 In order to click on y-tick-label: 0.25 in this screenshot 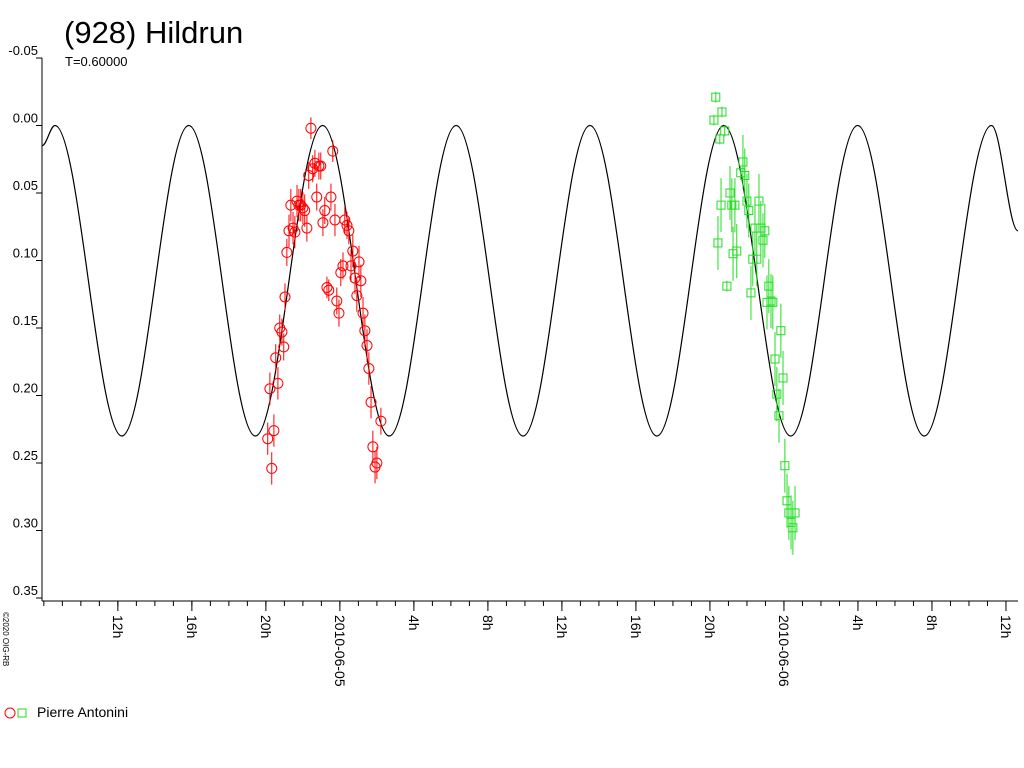, I will do `click(25, 455)`.